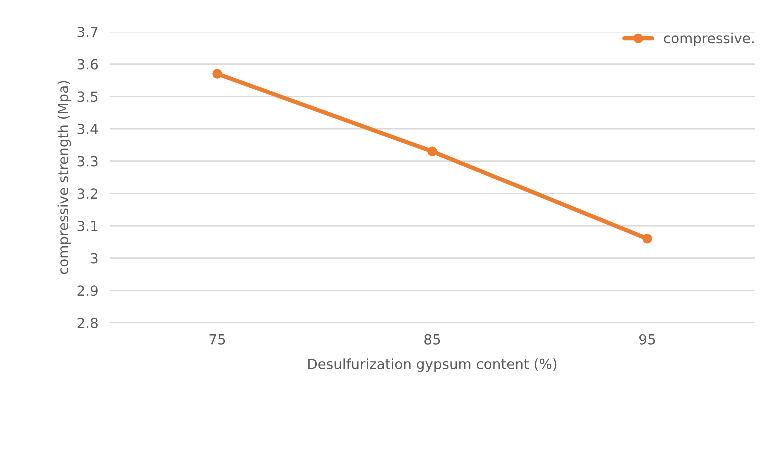 Image resolution: width=768 pixels, height=466 pixels. I want to click on y-tick-label: 2.8, so click(88, 323).